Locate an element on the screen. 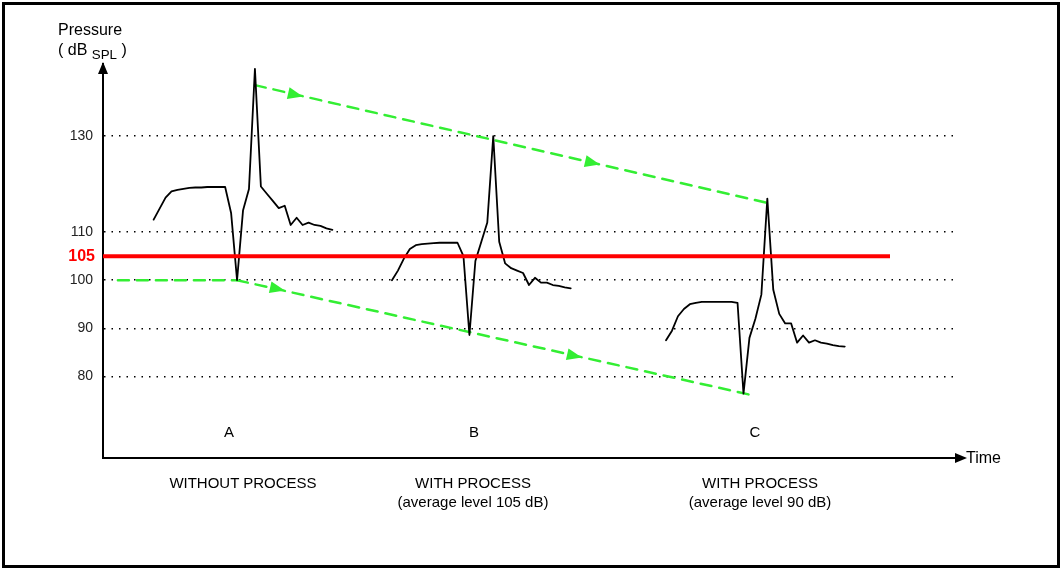  y-tick-label: 100 is located at coordinates (81, 279).